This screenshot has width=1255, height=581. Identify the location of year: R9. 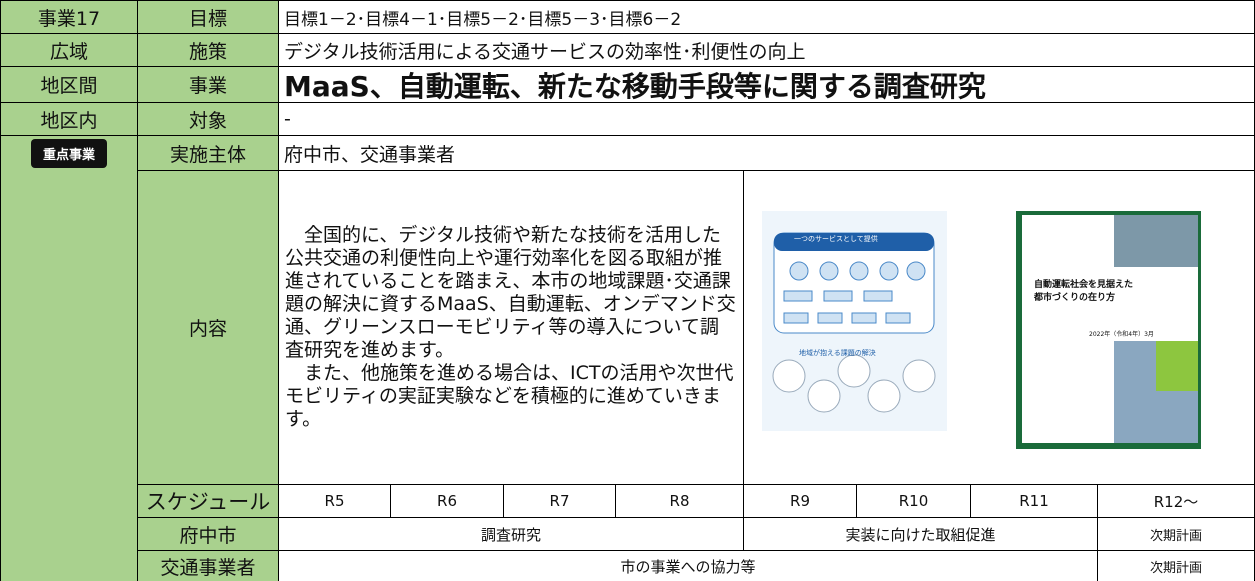
(800, 501).